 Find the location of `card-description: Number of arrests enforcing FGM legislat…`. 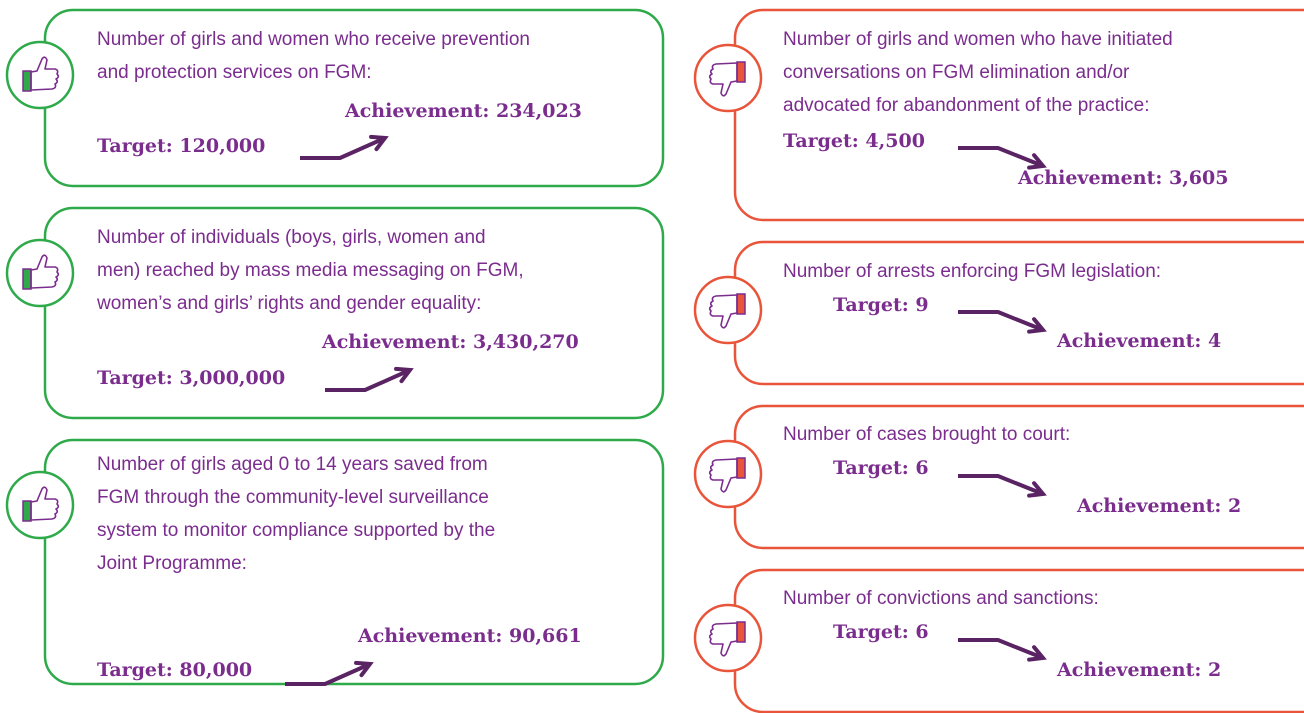

card-description: Number of arrests enforcing FGM legislat… is located at coordinates (972, 271).